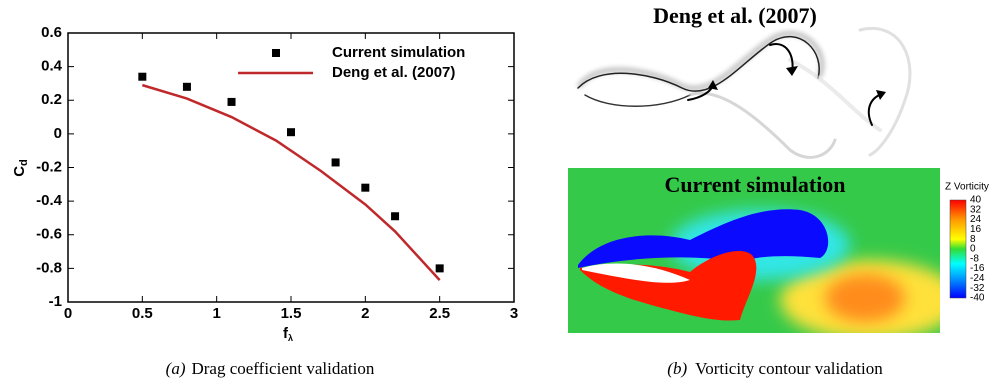 The height and width of the screenshot is (392, 997). Describe the element at coordinates (967, 187) in the screenshot. I see `colorbar-title: Z Vorticity` at that location.